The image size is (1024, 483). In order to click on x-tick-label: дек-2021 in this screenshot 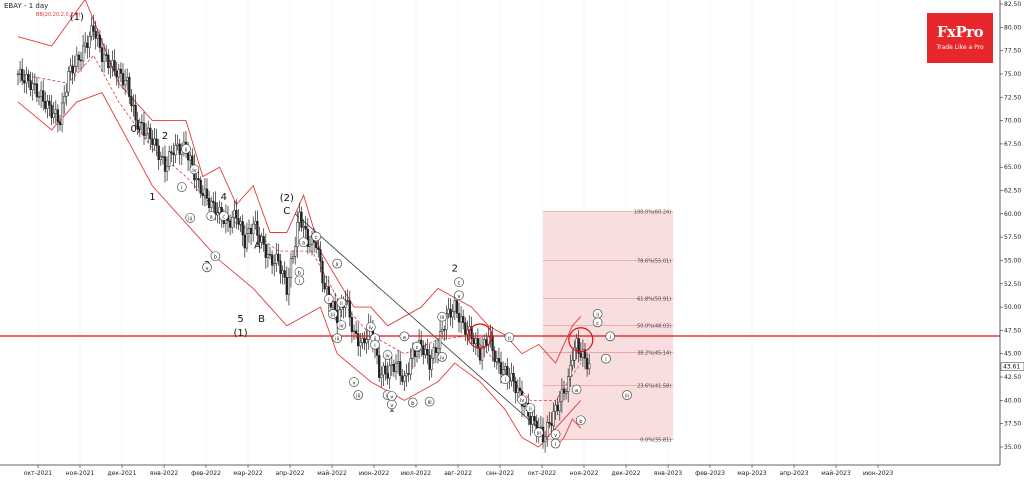, I will do `click(122, 473)`.